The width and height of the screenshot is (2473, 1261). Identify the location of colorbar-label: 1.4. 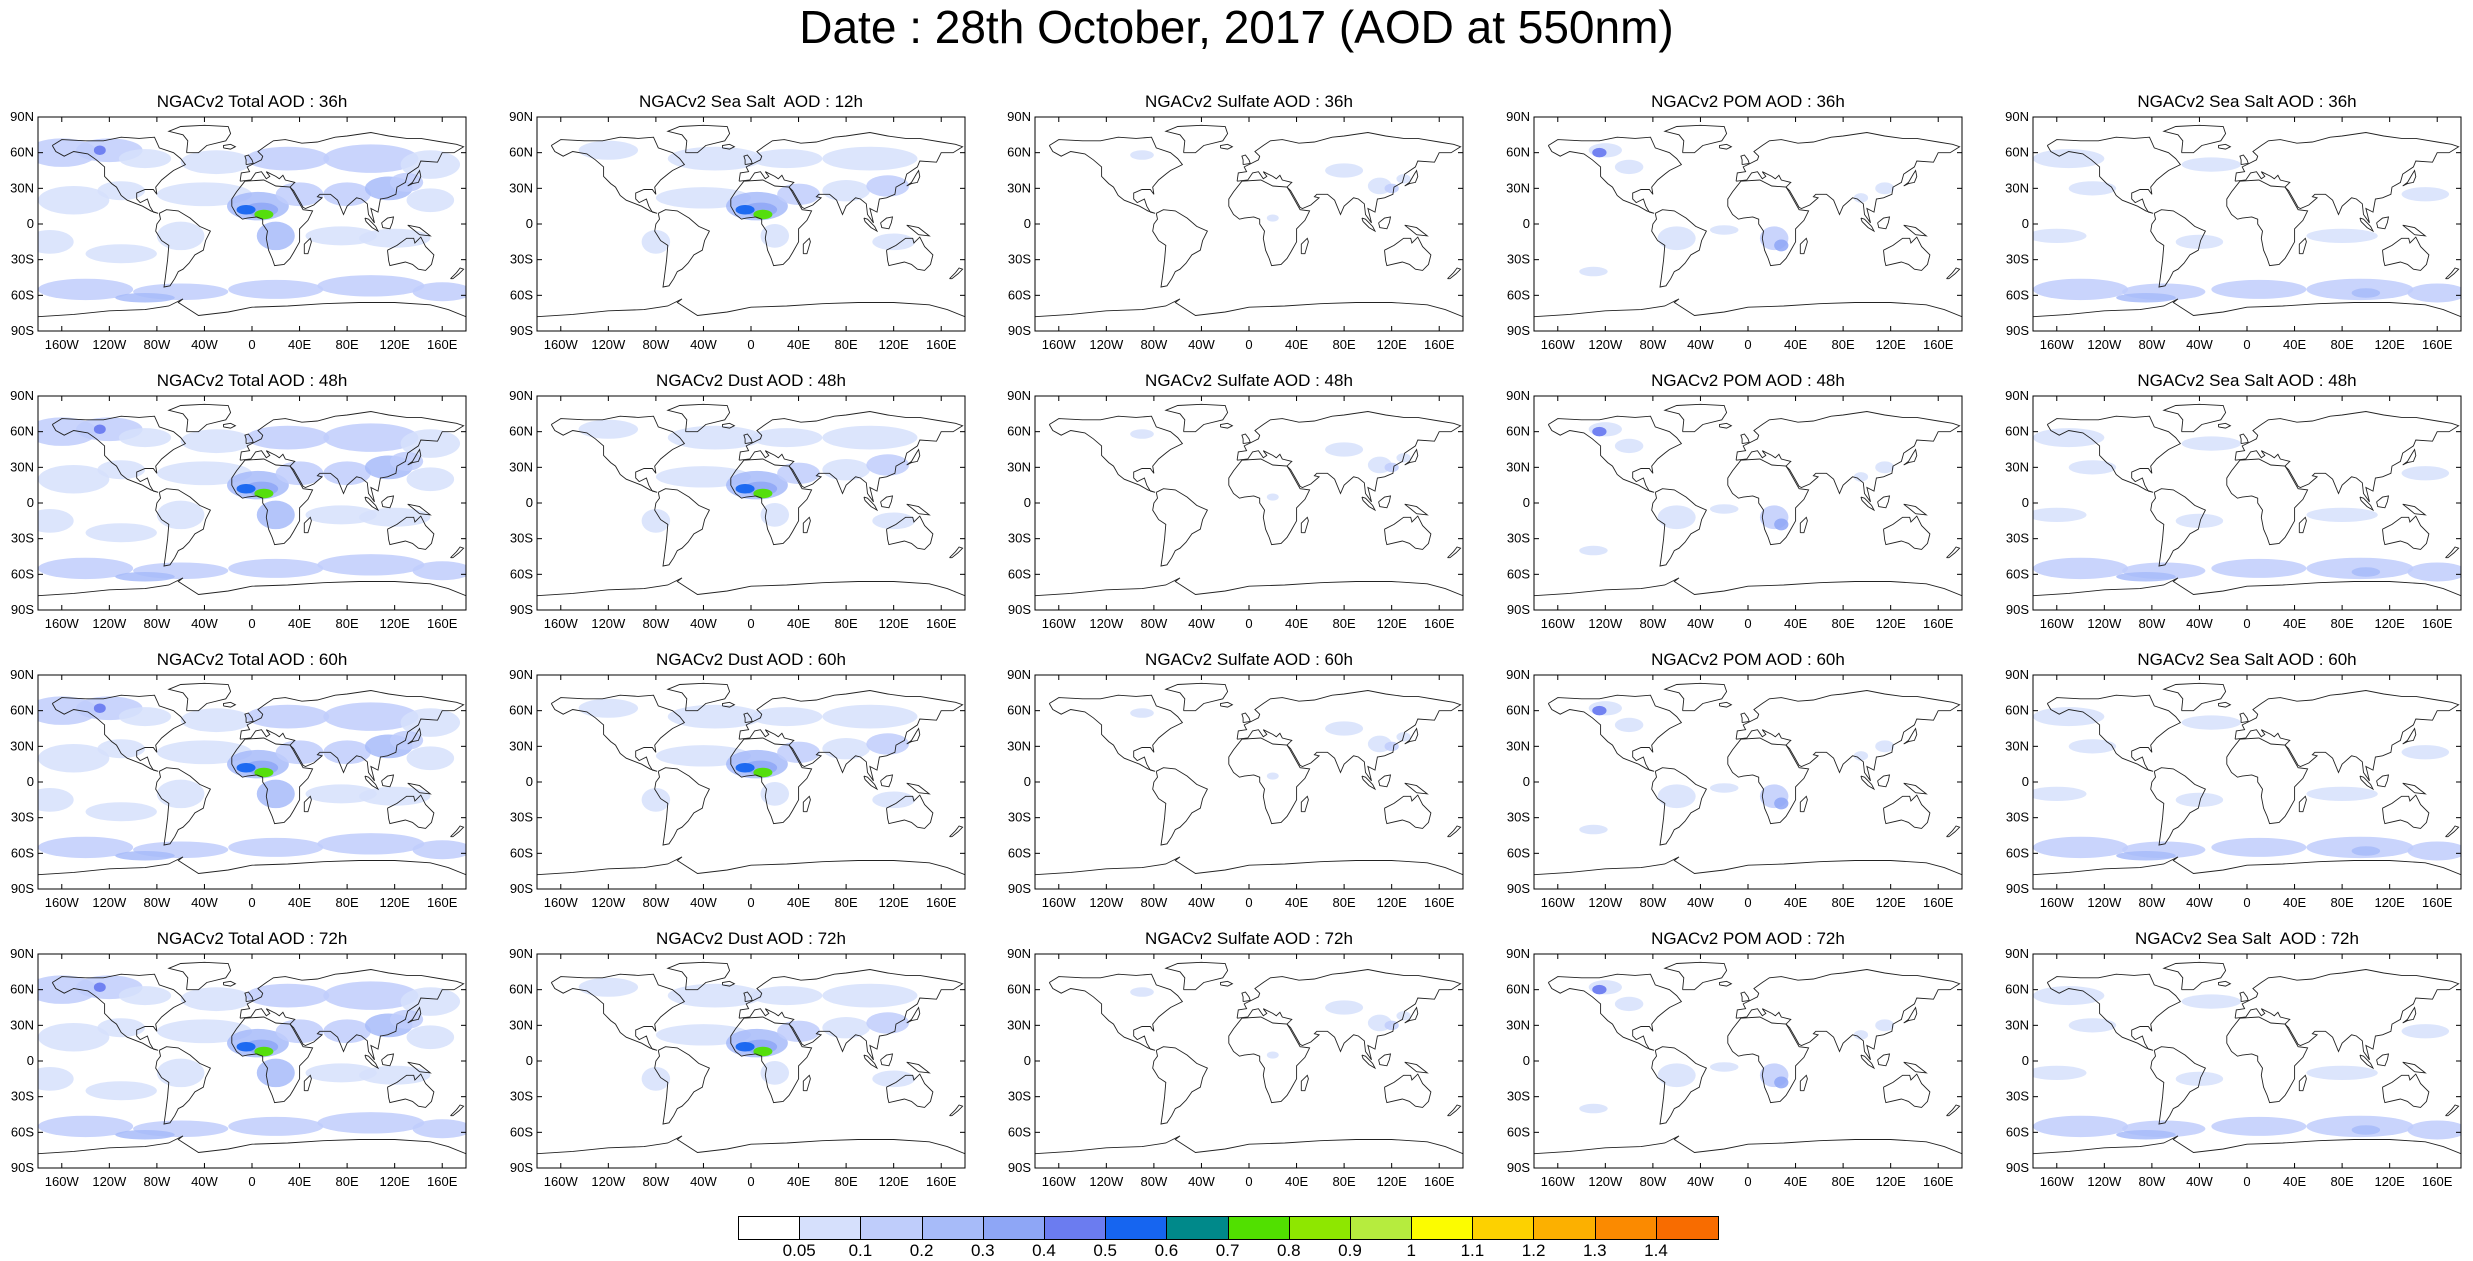
(1656, 1250).